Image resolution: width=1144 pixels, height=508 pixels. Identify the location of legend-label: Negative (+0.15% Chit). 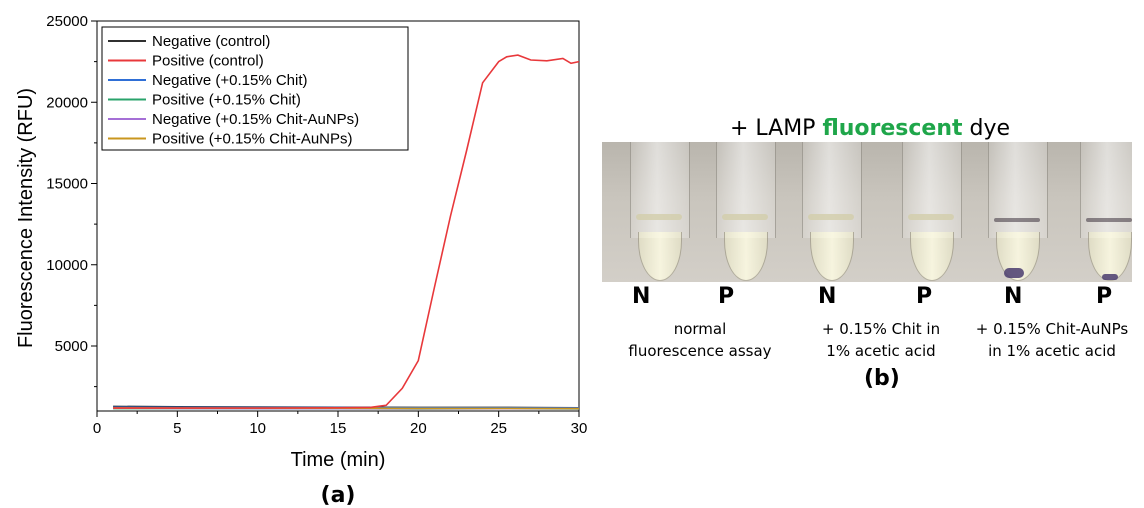
(230, 80).